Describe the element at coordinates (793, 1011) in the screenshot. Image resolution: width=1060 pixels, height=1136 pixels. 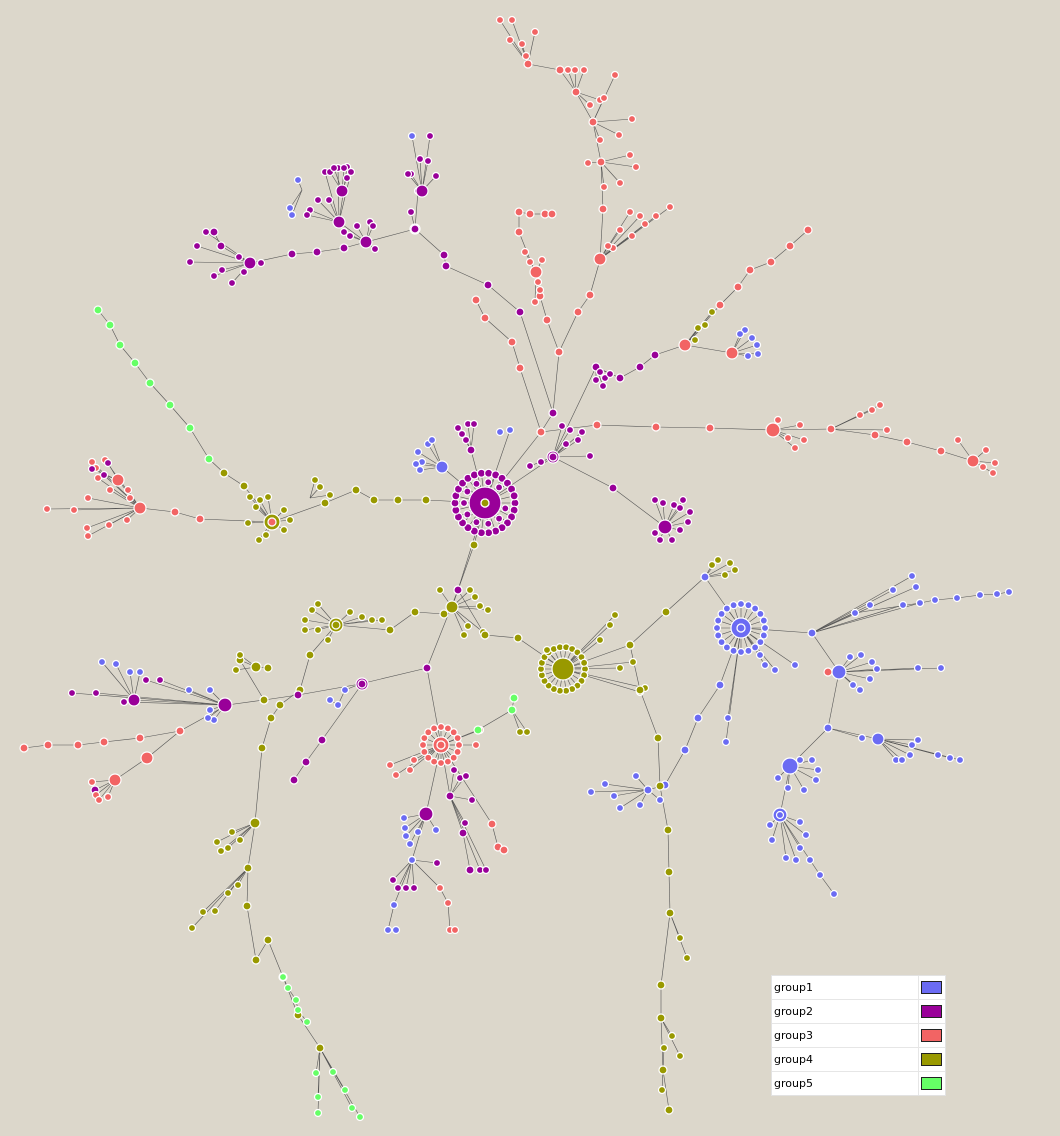
I see `legend-label: group2` at that location.